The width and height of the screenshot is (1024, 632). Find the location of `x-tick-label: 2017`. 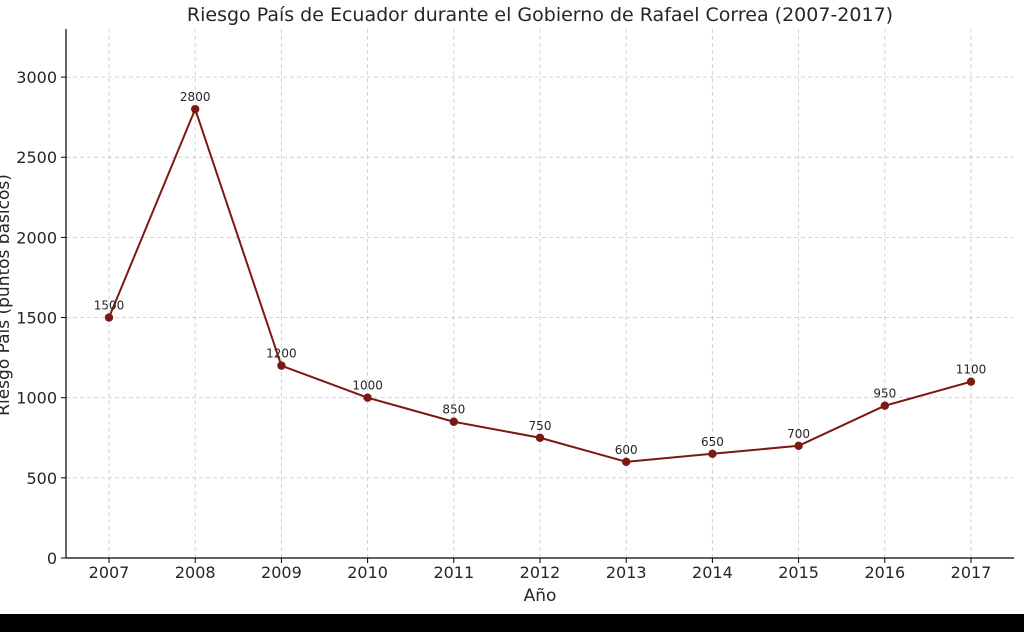

x-tick-label: 2017 is located at coordinates (971, 572).